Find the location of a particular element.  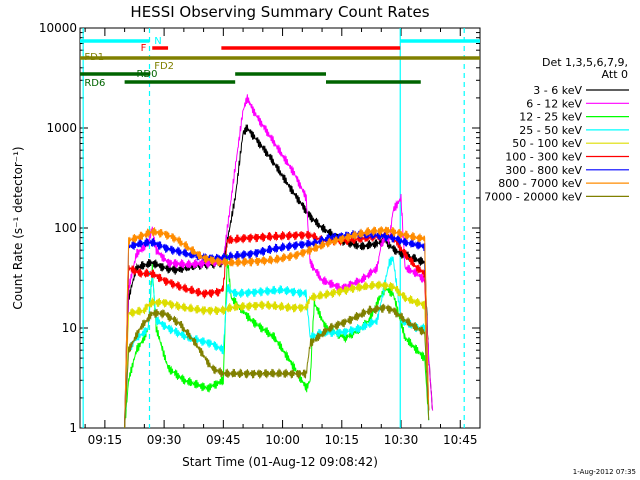

y-tick-labels: 1 10 100 1000 10000 is located at coordinates (58, 228).